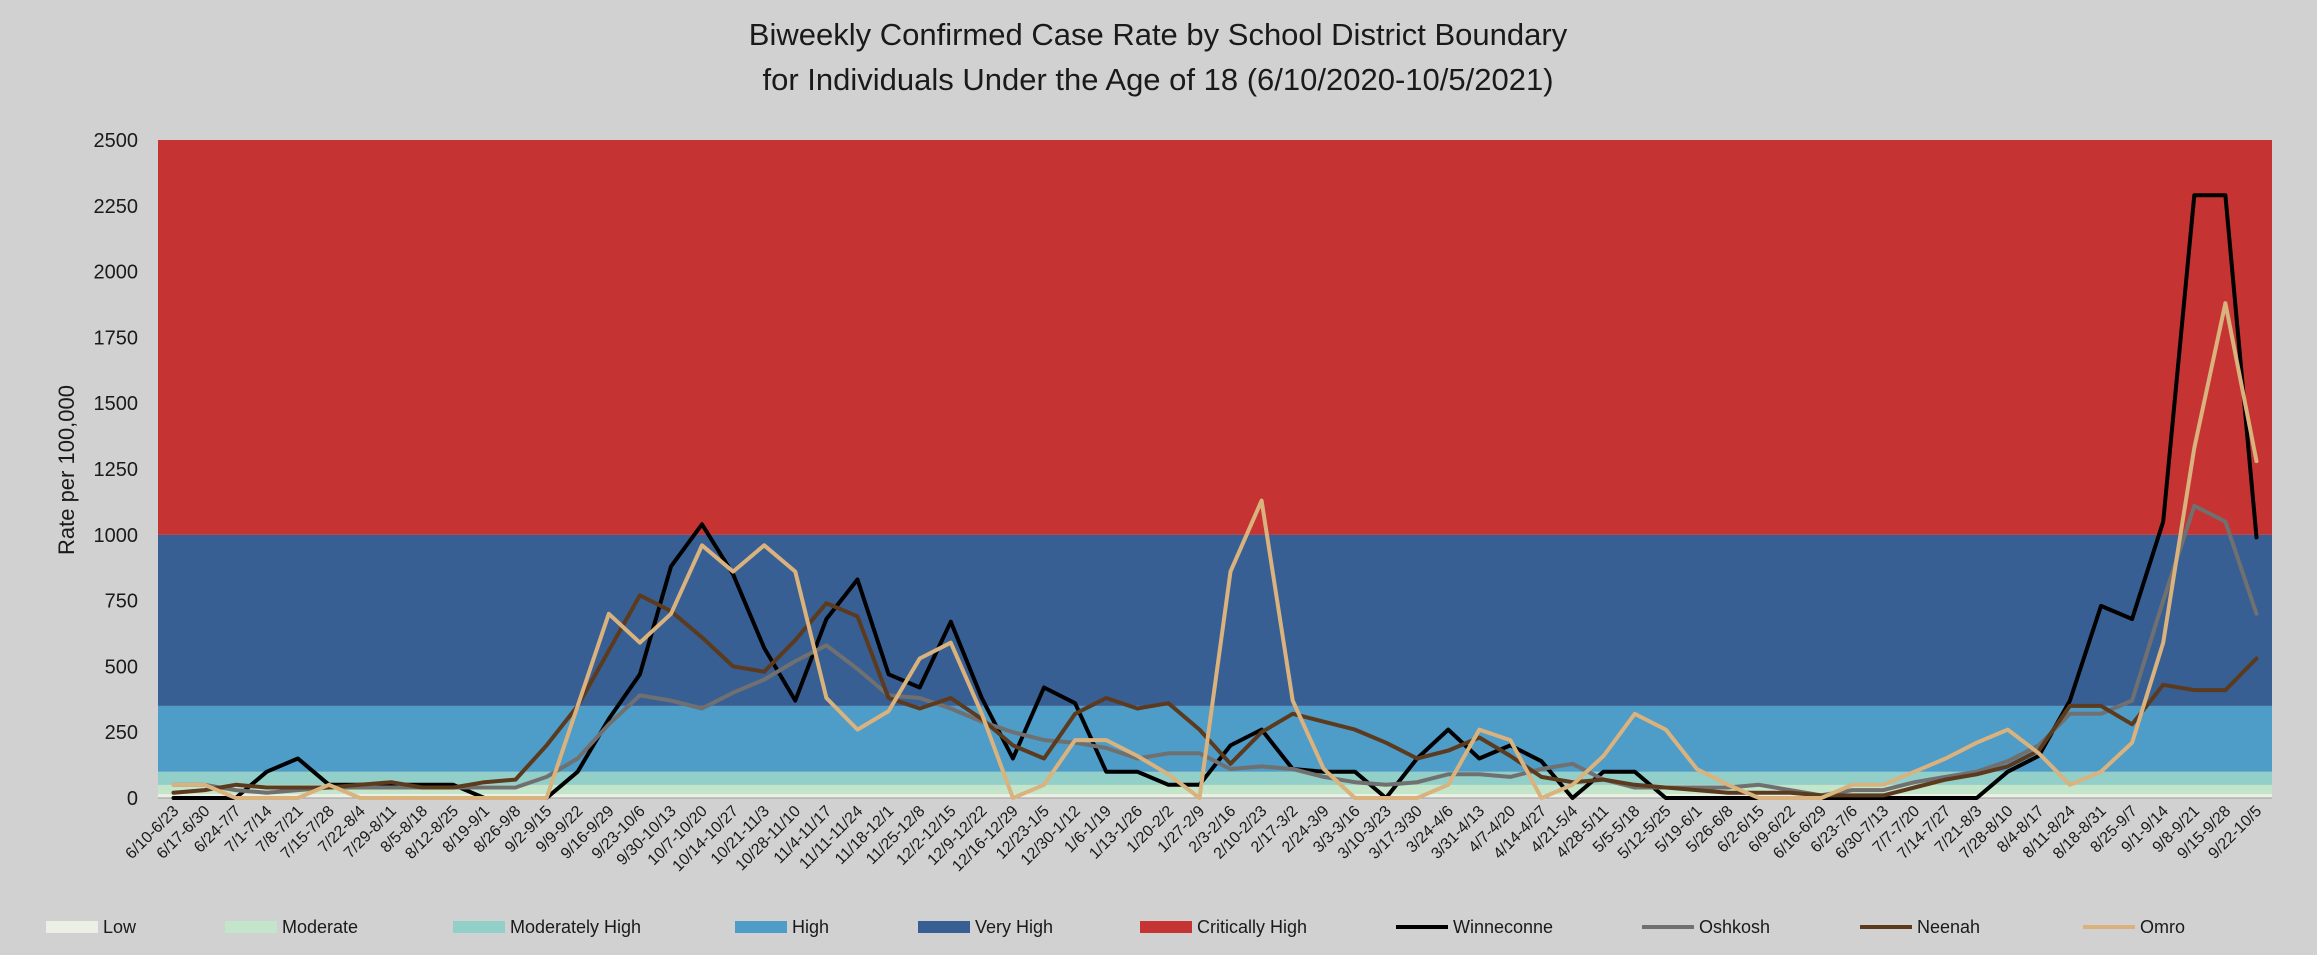  Describe the element at coordinates (1215, 796) in the screenshot. I see `band-low` at that location.